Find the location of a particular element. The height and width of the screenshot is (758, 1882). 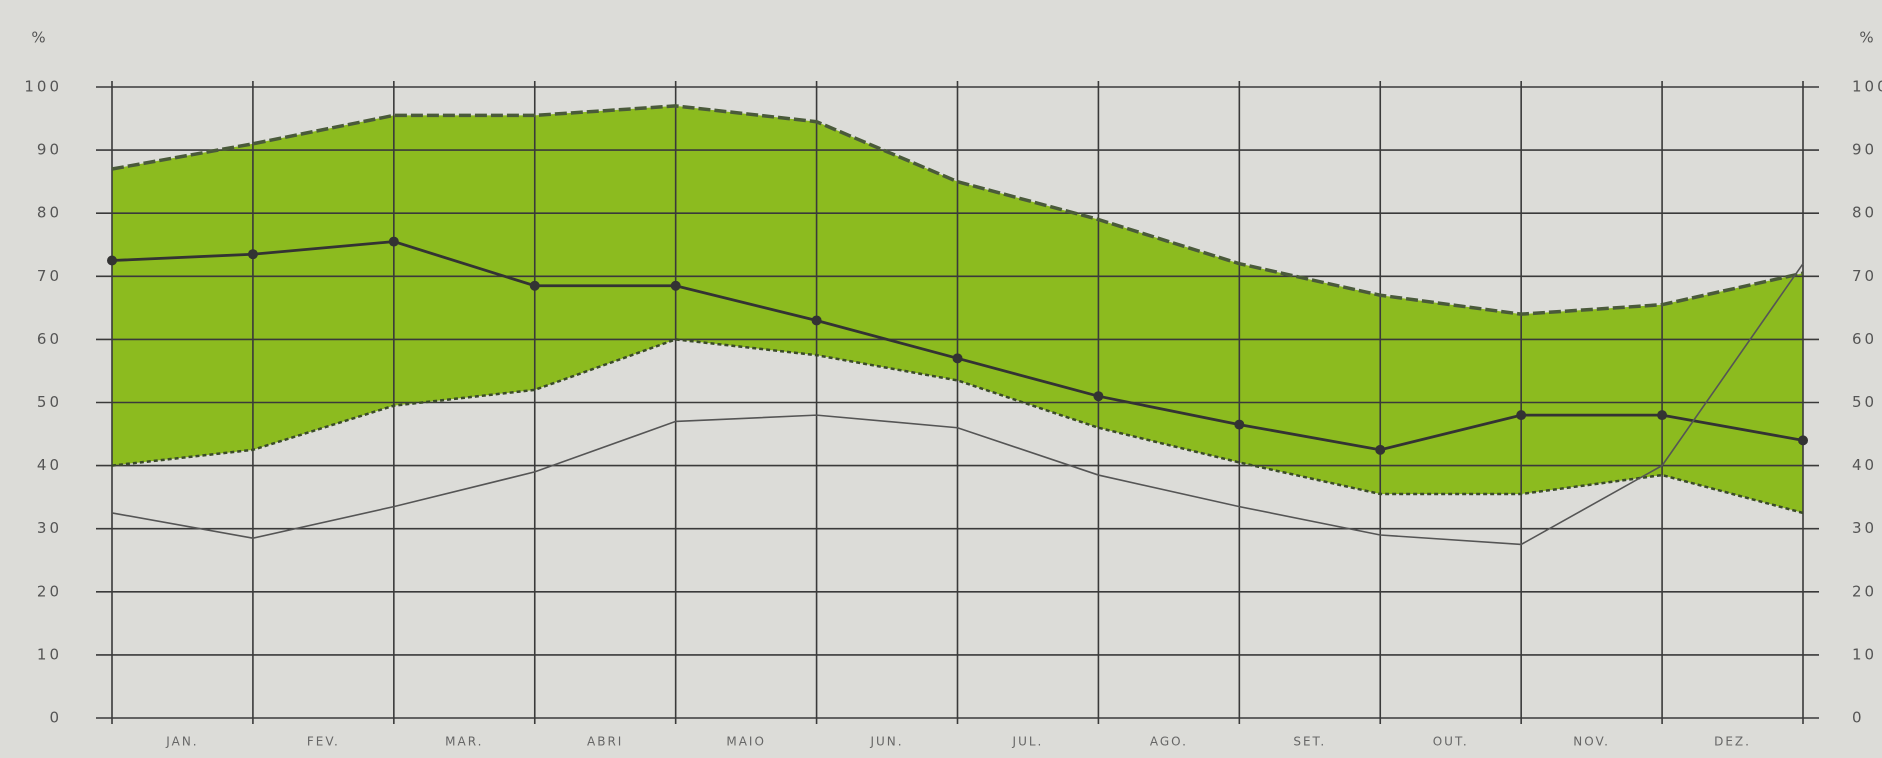

y-tick-label-right: 80 is located at coordinates (1864, 213).